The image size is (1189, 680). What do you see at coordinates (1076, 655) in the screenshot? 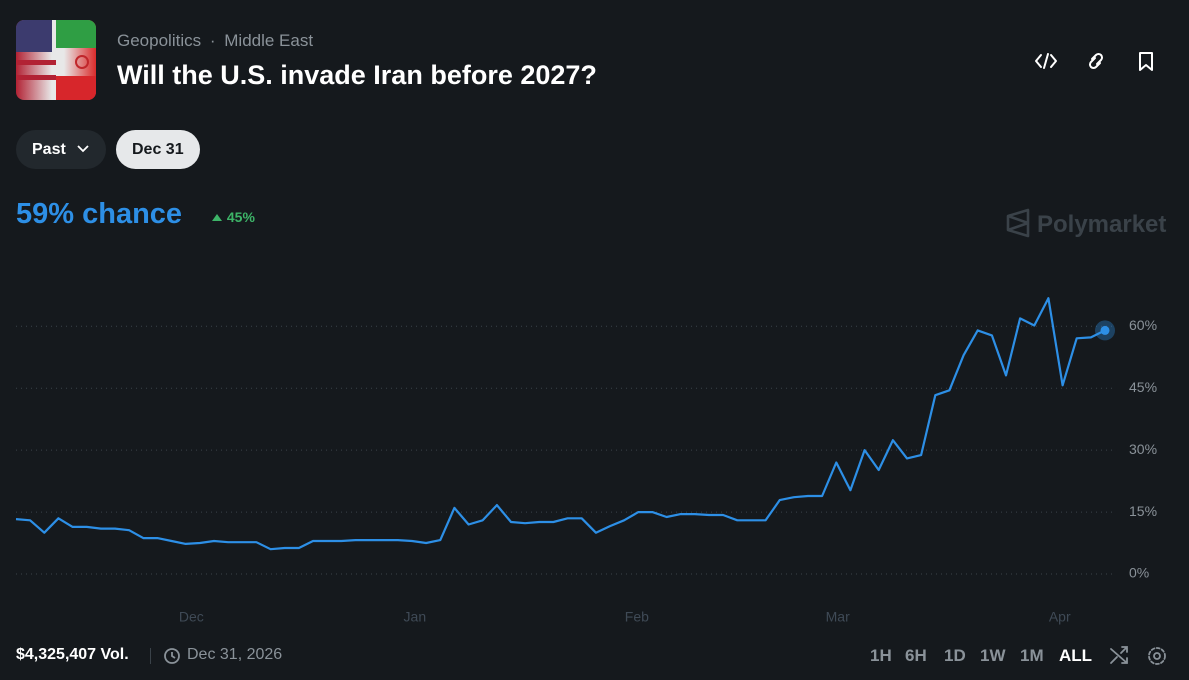
I see `range-button: ALL` at bounding box center [1076, 655].